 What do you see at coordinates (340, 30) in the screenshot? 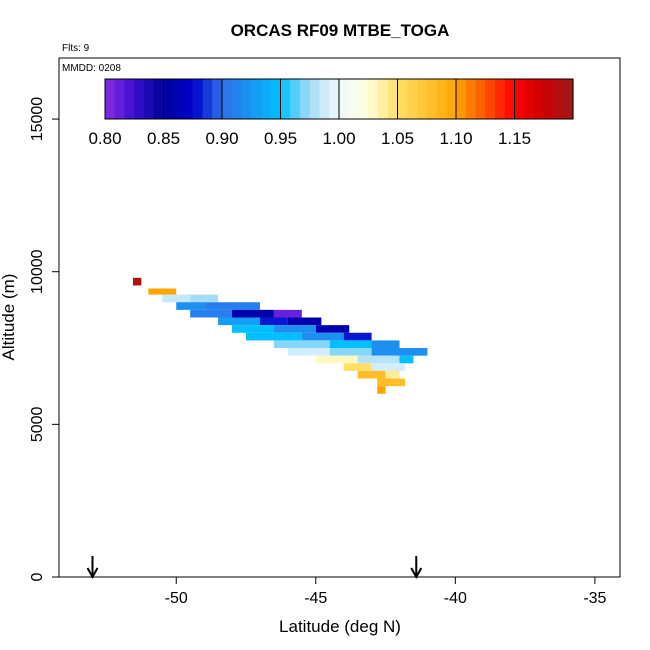
I see `chart-title: ORCAS RF09 MTBE_TOGA` at bounding box center [340, 30].